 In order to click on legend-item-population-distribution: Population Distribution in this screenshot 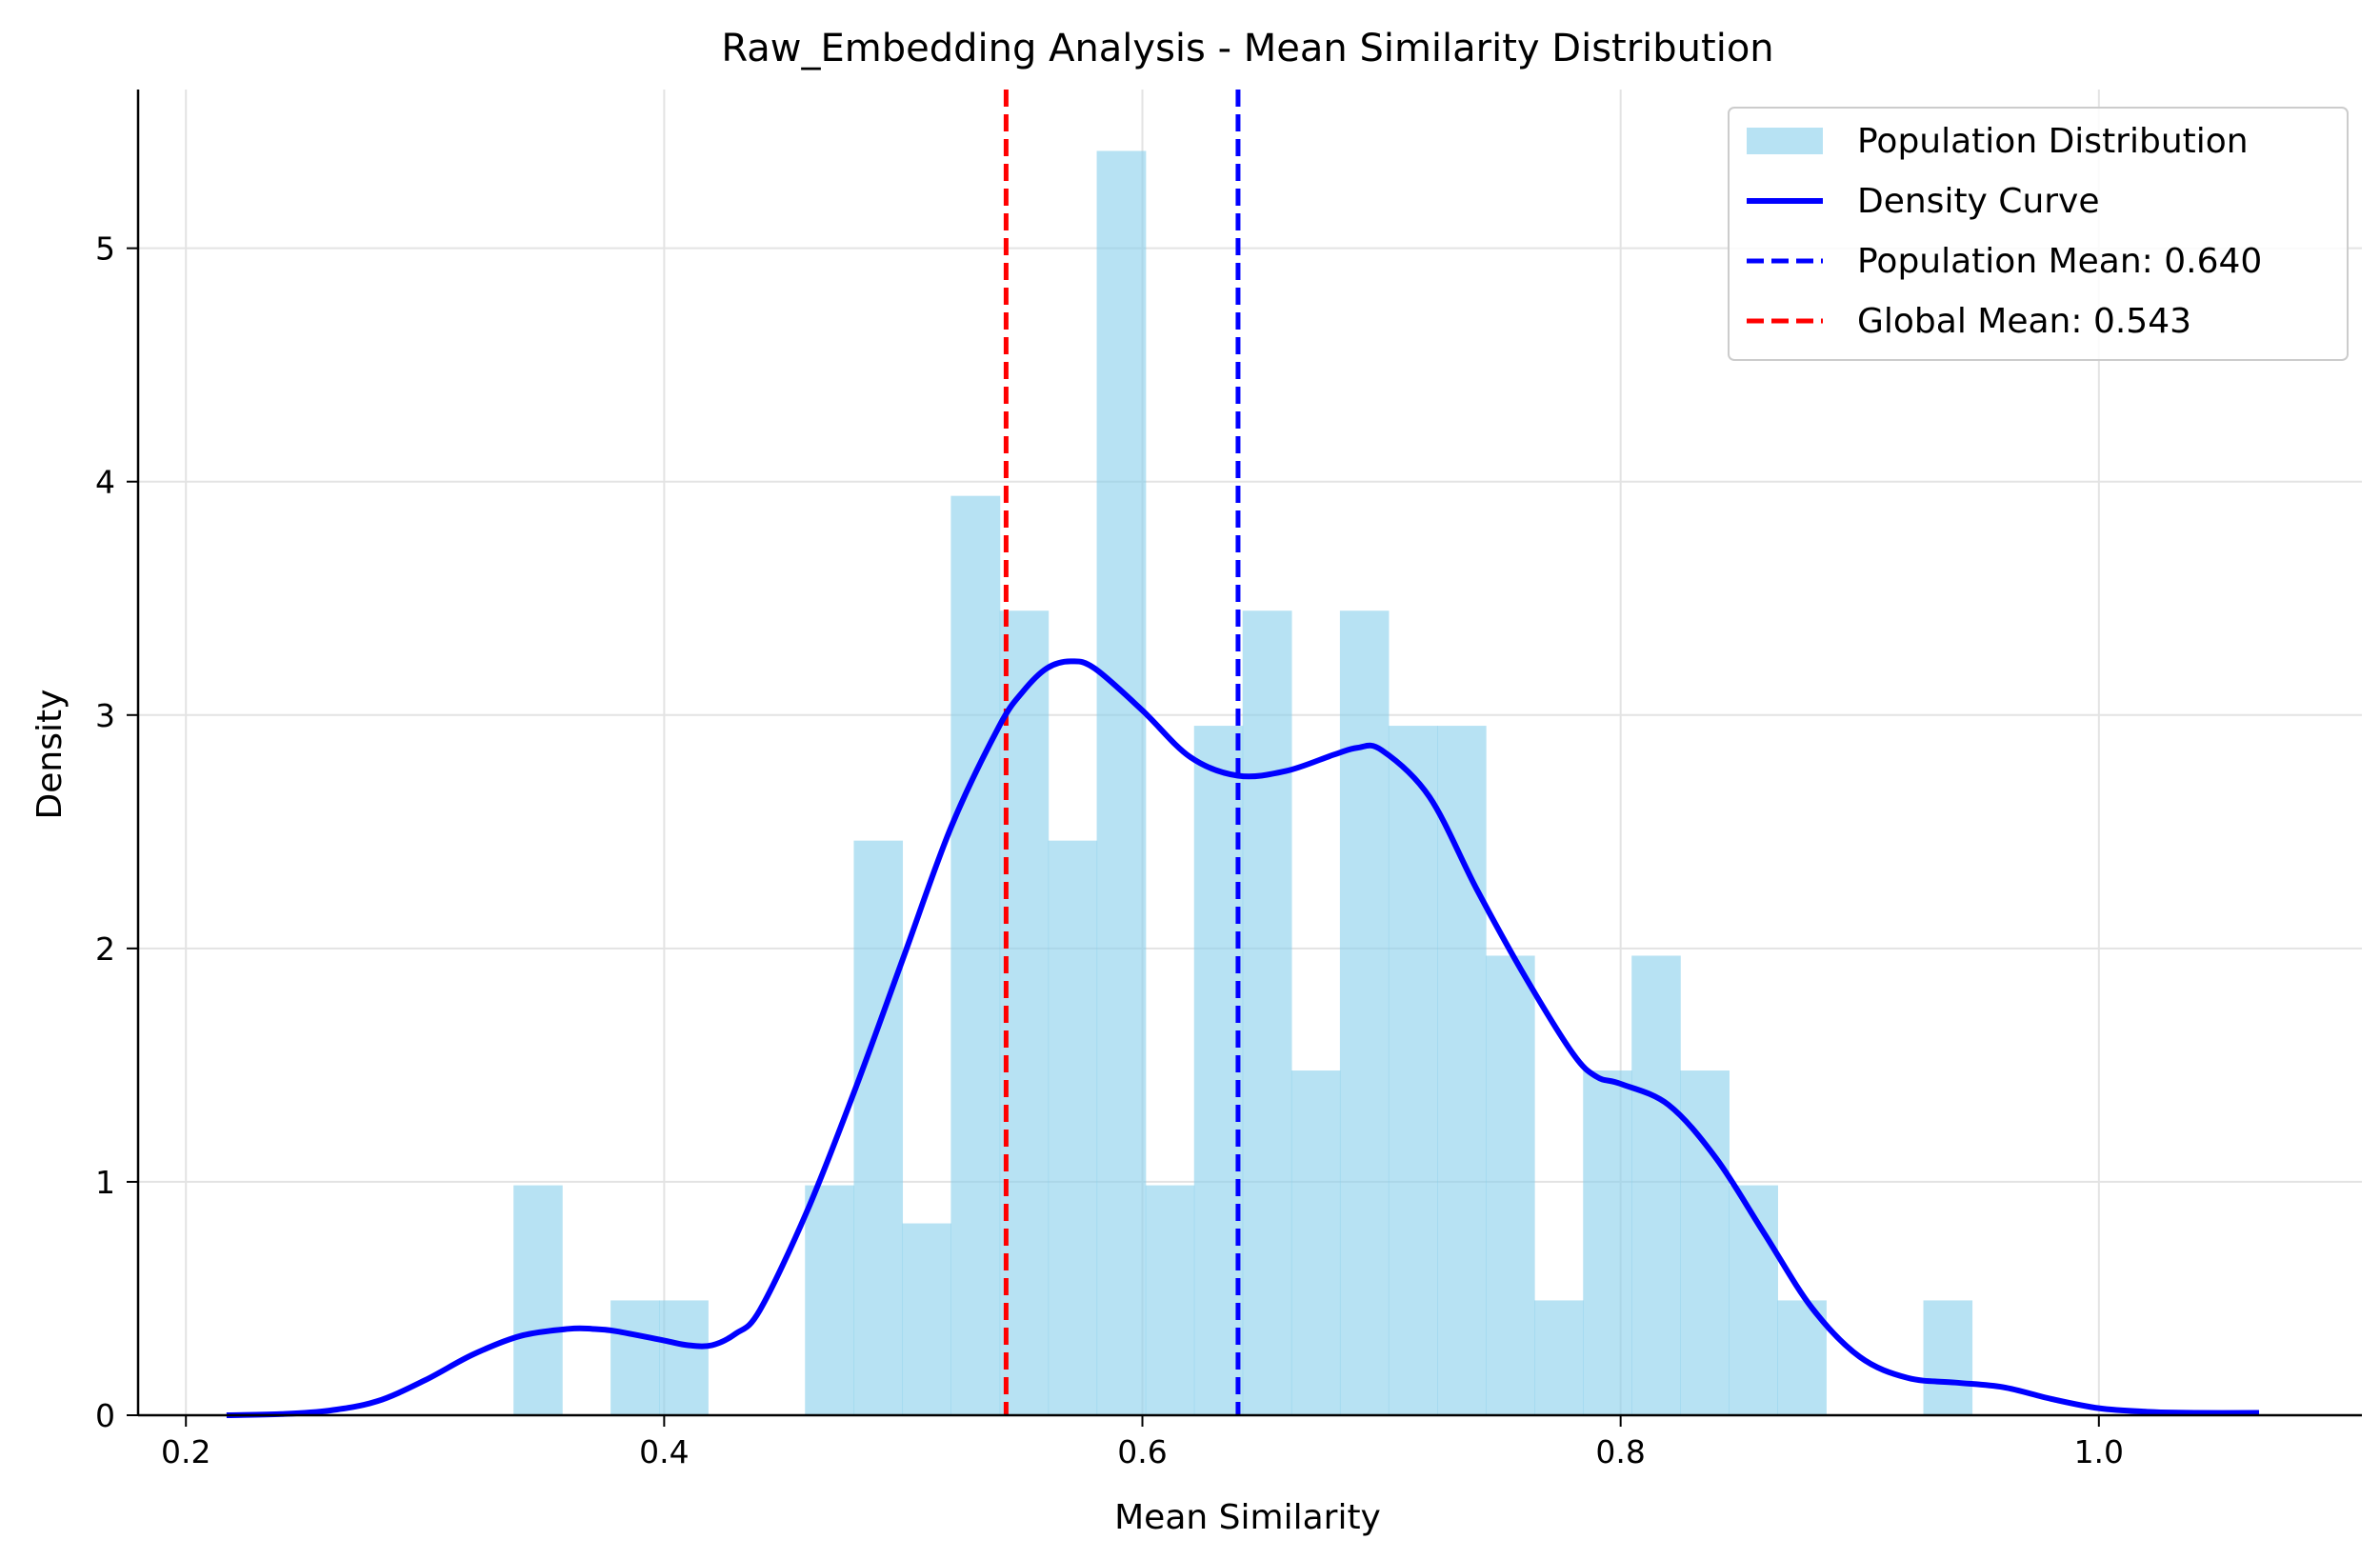, I will do `click(2053, 141)`.